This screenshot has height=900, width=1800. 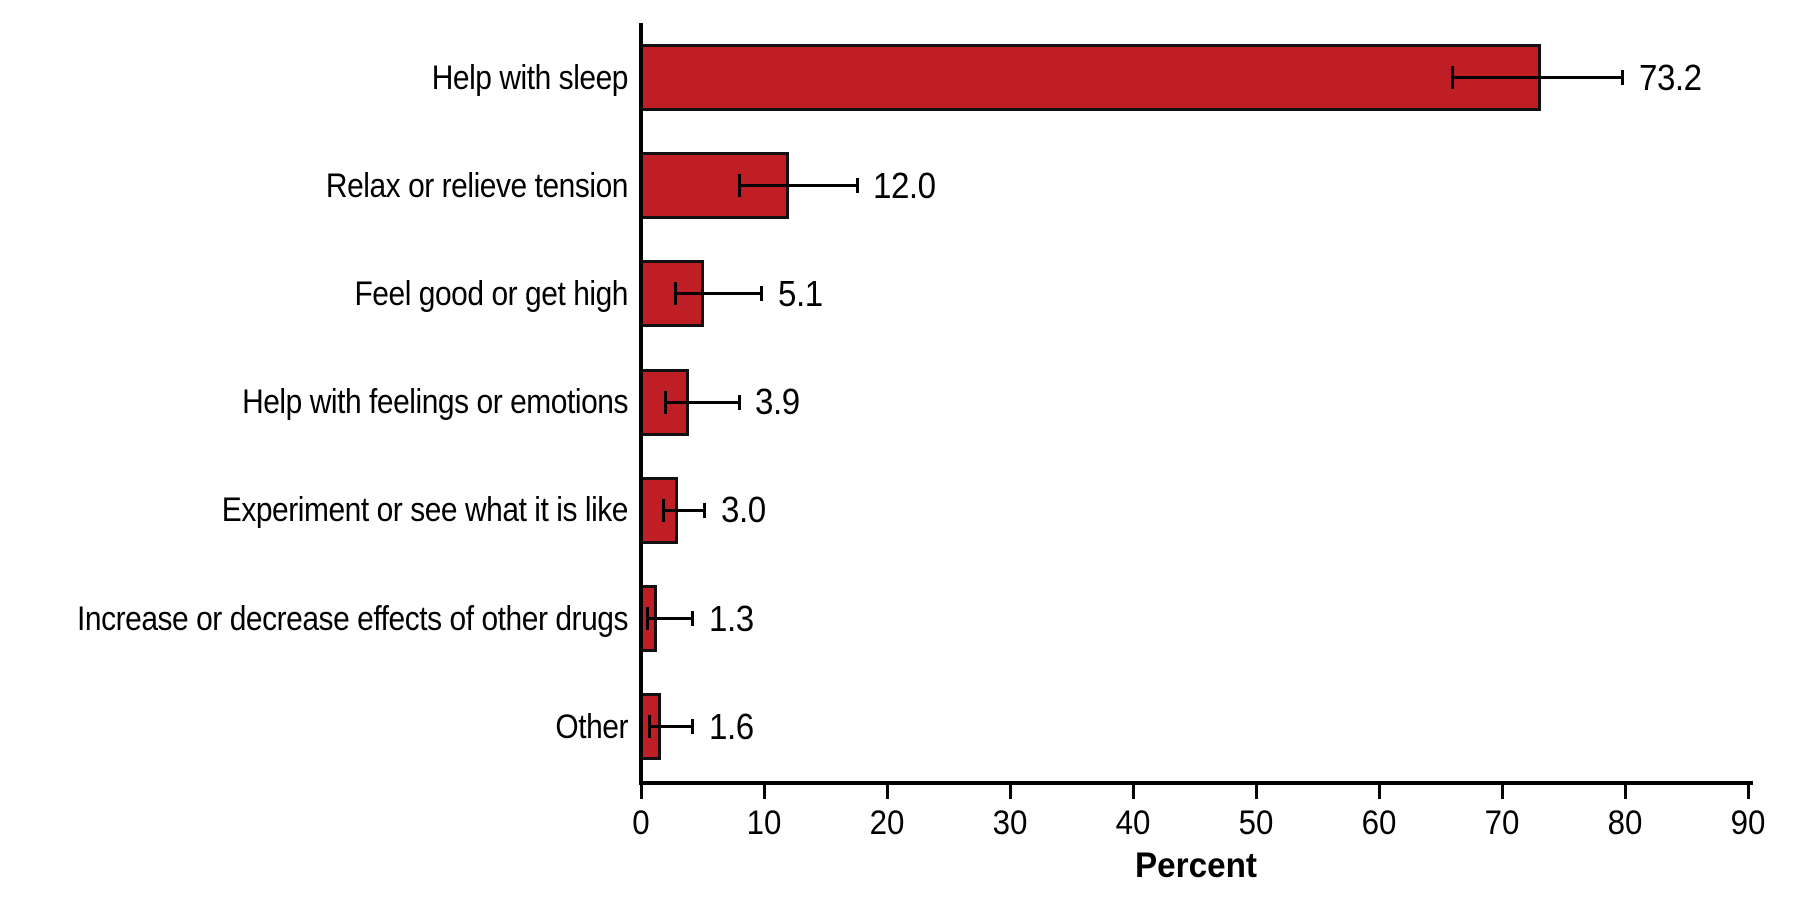 I want to click on x-axis-tick-label: 90, so click(x=1748, y=823).